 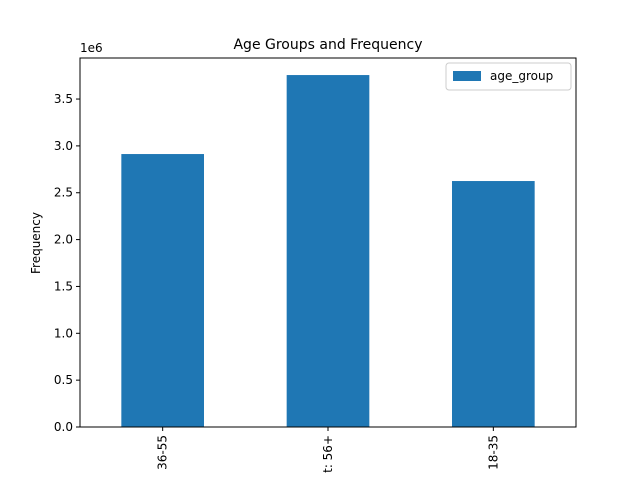 What do you see at coordinates (163, 452) in the screenshot?
I see `x-tick-label: 36-55` at bounding box center [163, 452].